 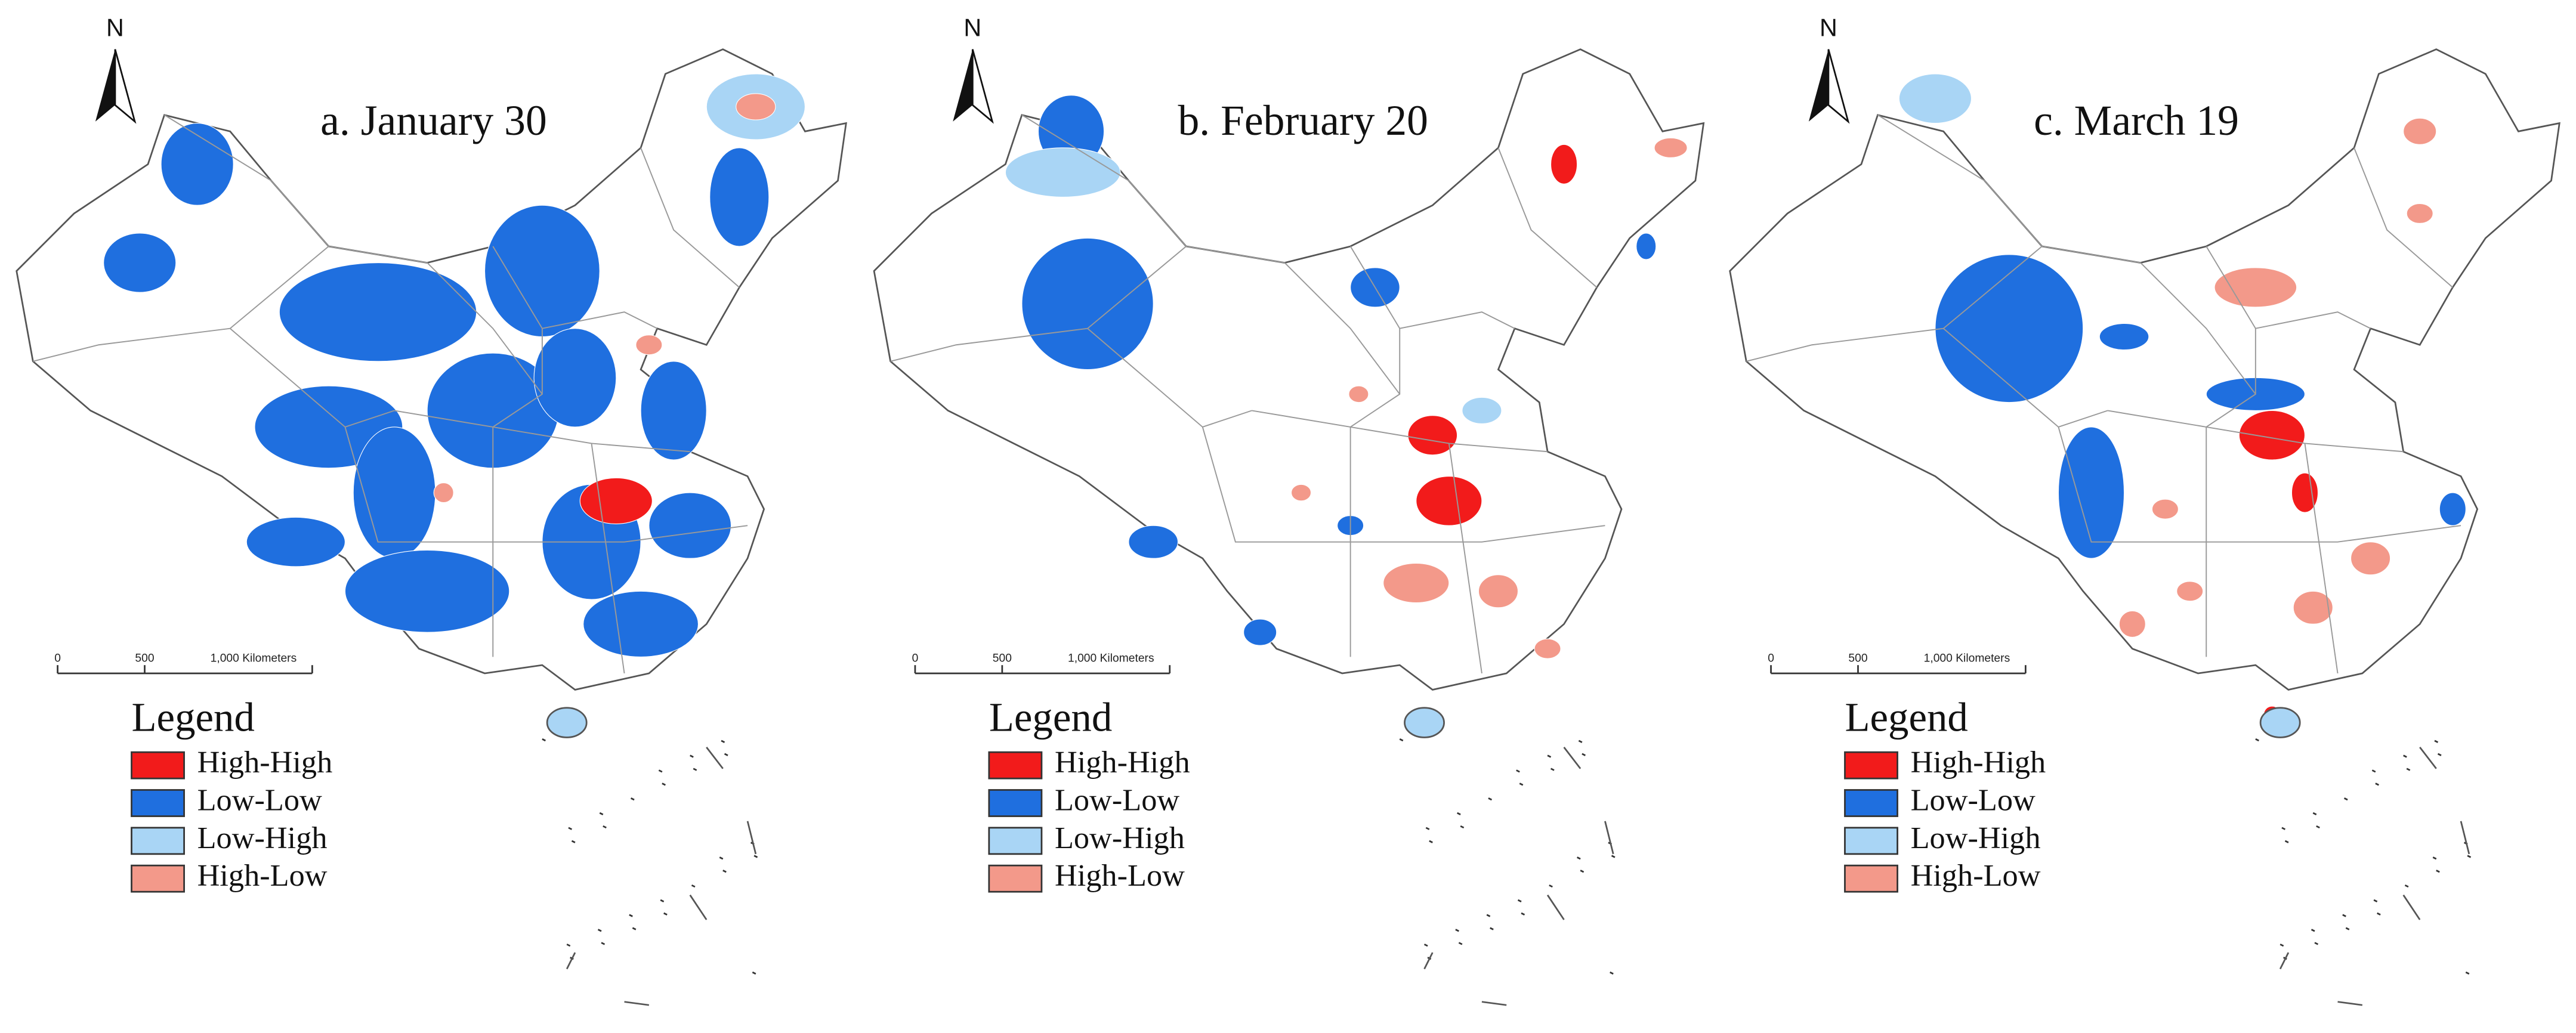 I want to click on scale-label: 1,000 Kilometers, so click(x=1111, y=658).